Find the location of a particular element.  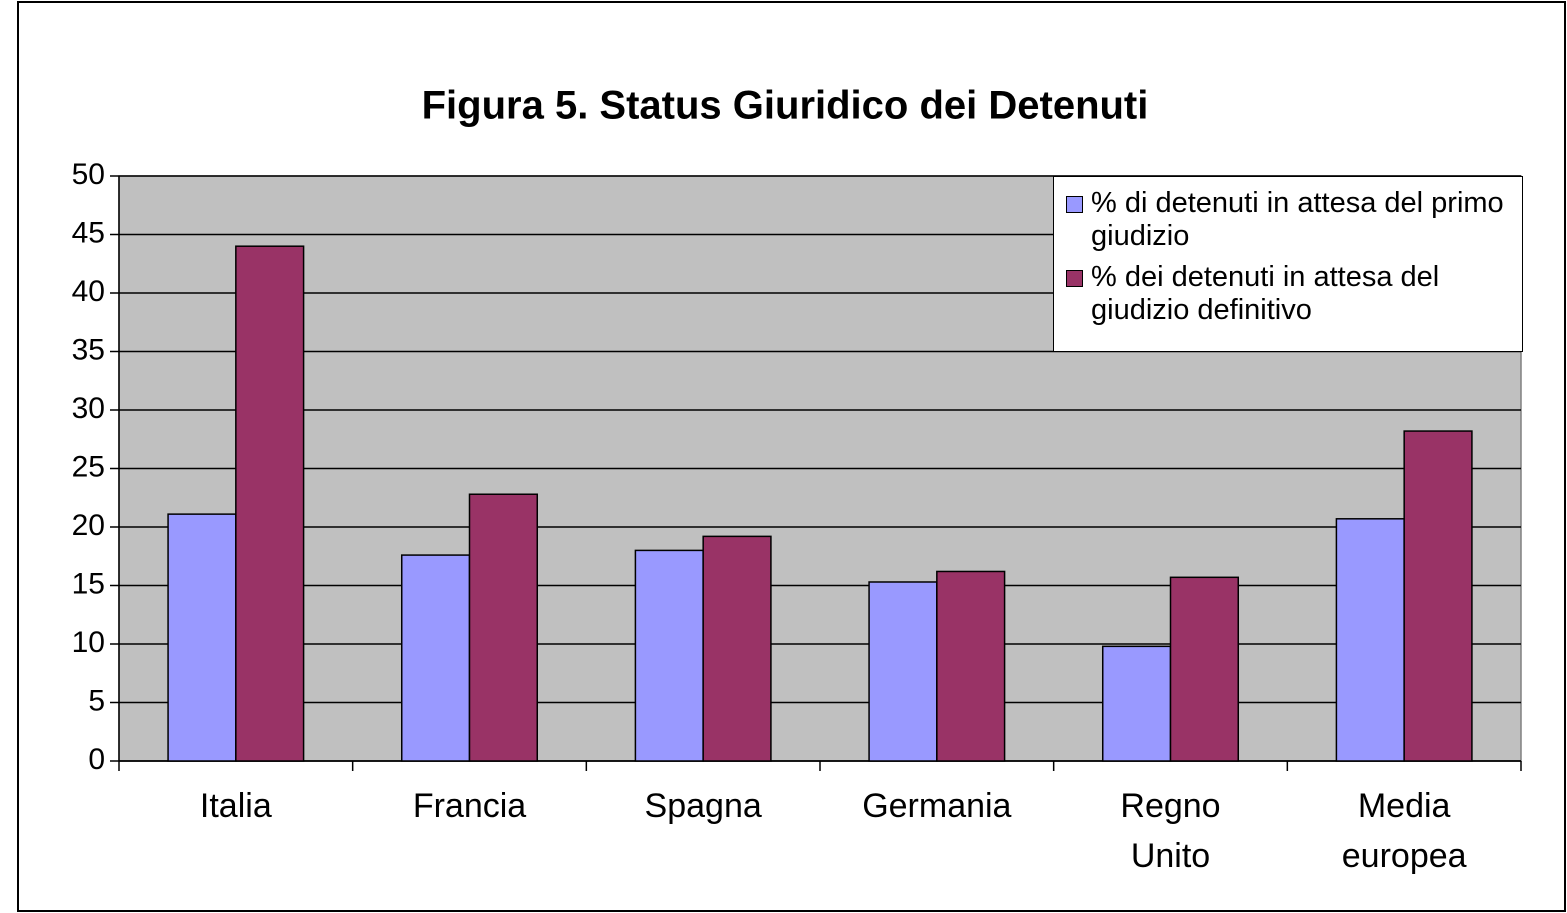

x-tick-label: Media europea is located at coordinates (1404, 831).